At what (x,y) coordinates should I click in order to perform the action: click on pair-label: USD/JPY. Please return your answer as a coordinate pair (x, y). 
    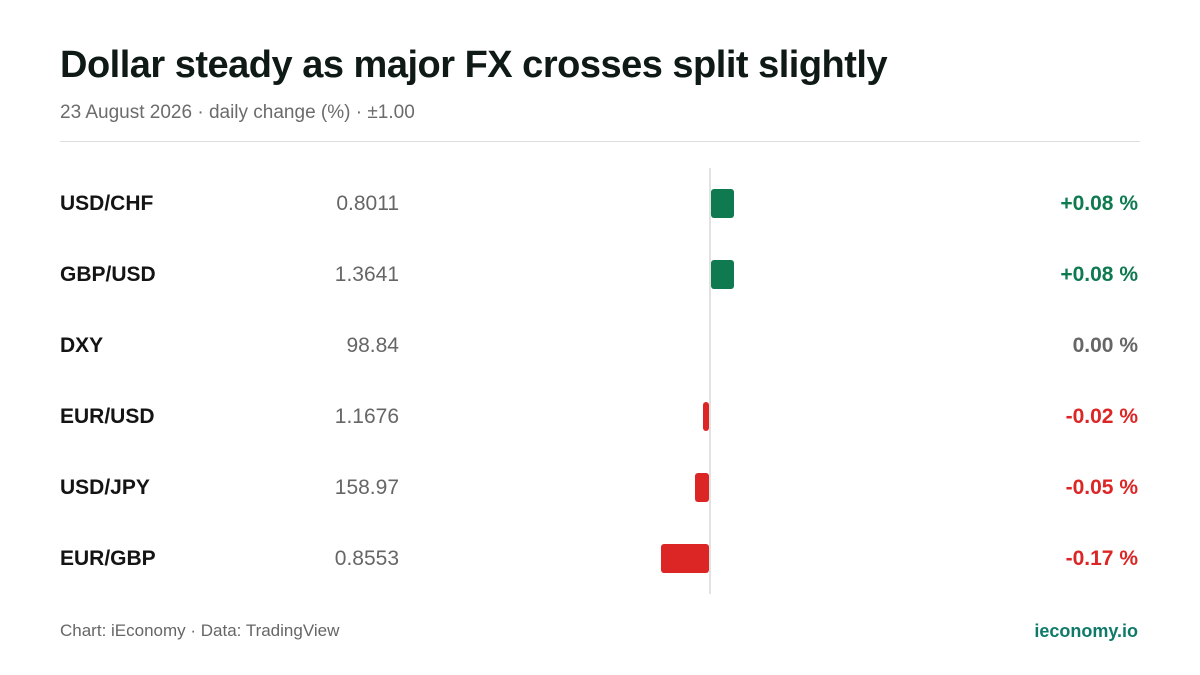
    Looking at the image, I should click on (105, 487).